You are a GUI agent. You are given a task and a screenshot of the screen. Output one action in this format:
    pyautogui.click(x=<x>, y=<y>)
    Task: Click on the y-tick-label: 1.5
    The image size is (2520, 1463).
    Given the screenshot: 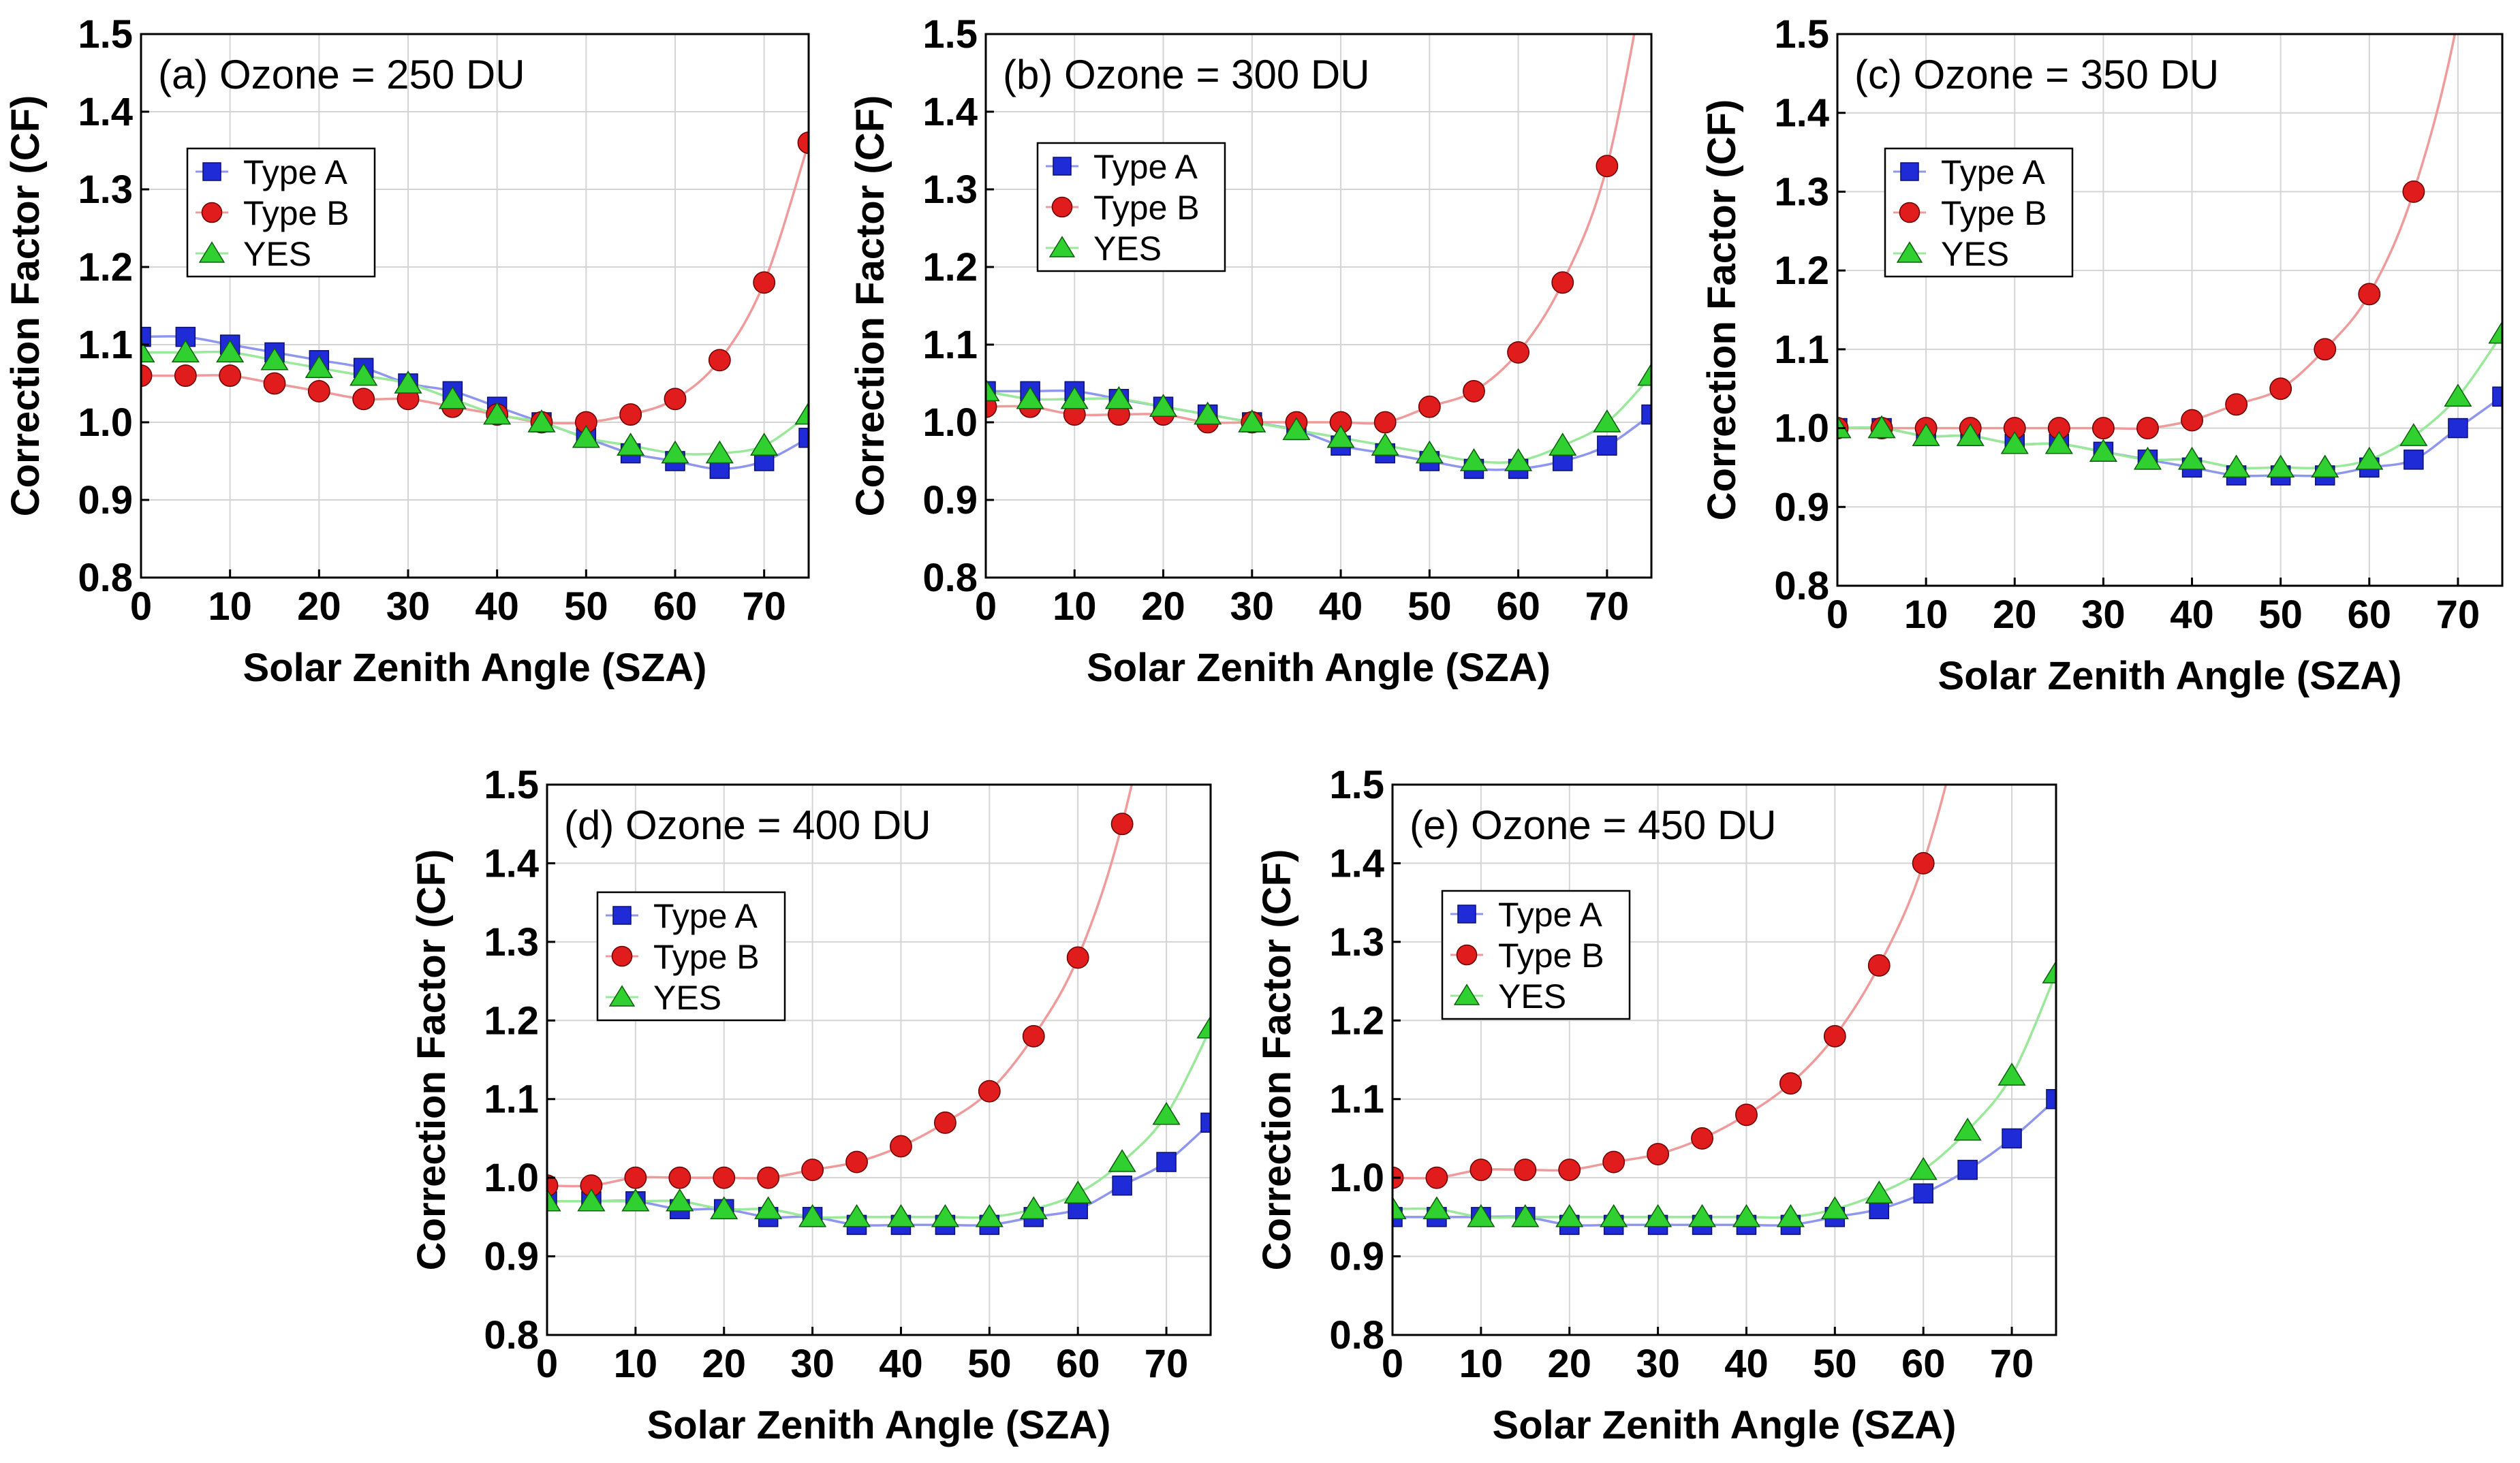 What is the action you would take?
    pyautogui.click(x=105, y=34)
    